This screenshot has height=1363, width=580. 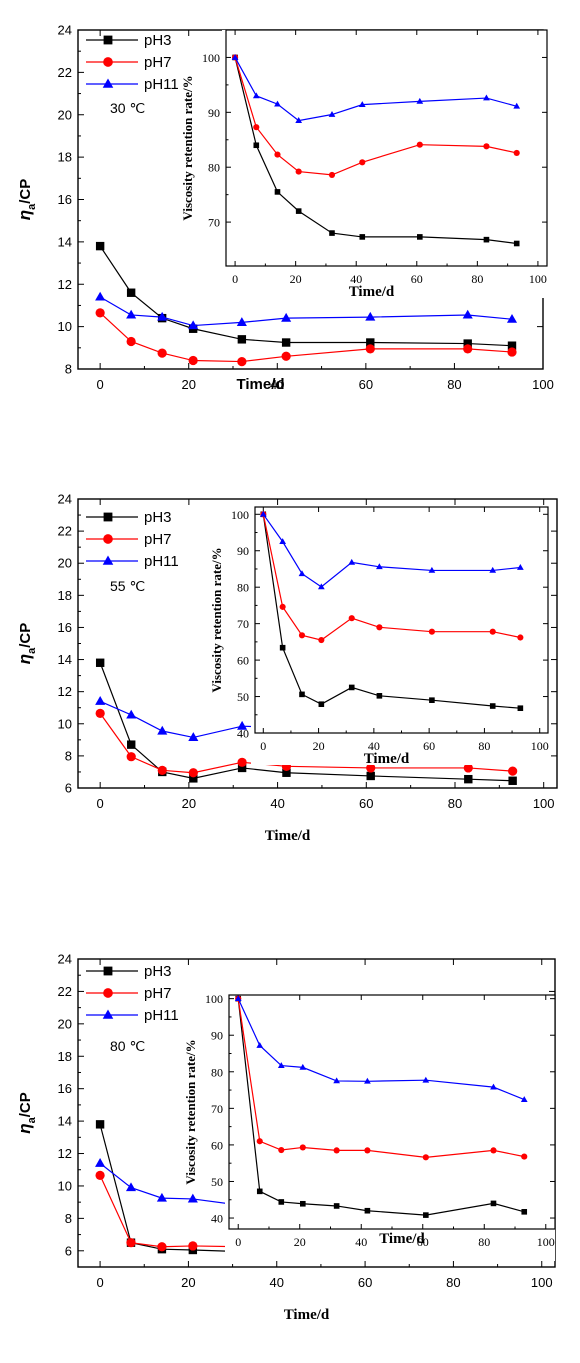 What do you see at coordinates (402, 1239) in the screenshot?
I see `inset-x-axis-title: Time/d` at bounding box center [402, 1239].